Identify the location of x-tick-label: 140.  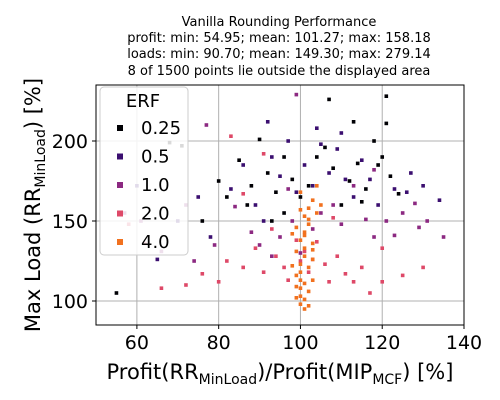
(464, 343).